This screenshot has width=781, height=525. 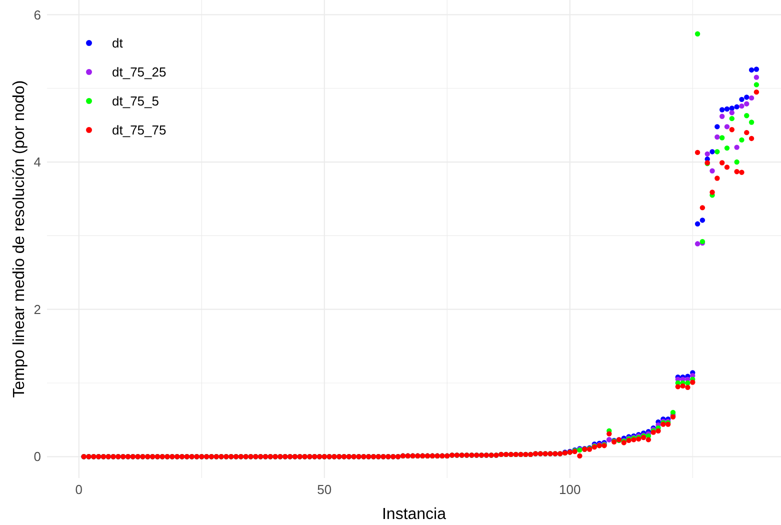 I want to click on y-tick-label: 6, so click(x=37, y=14).